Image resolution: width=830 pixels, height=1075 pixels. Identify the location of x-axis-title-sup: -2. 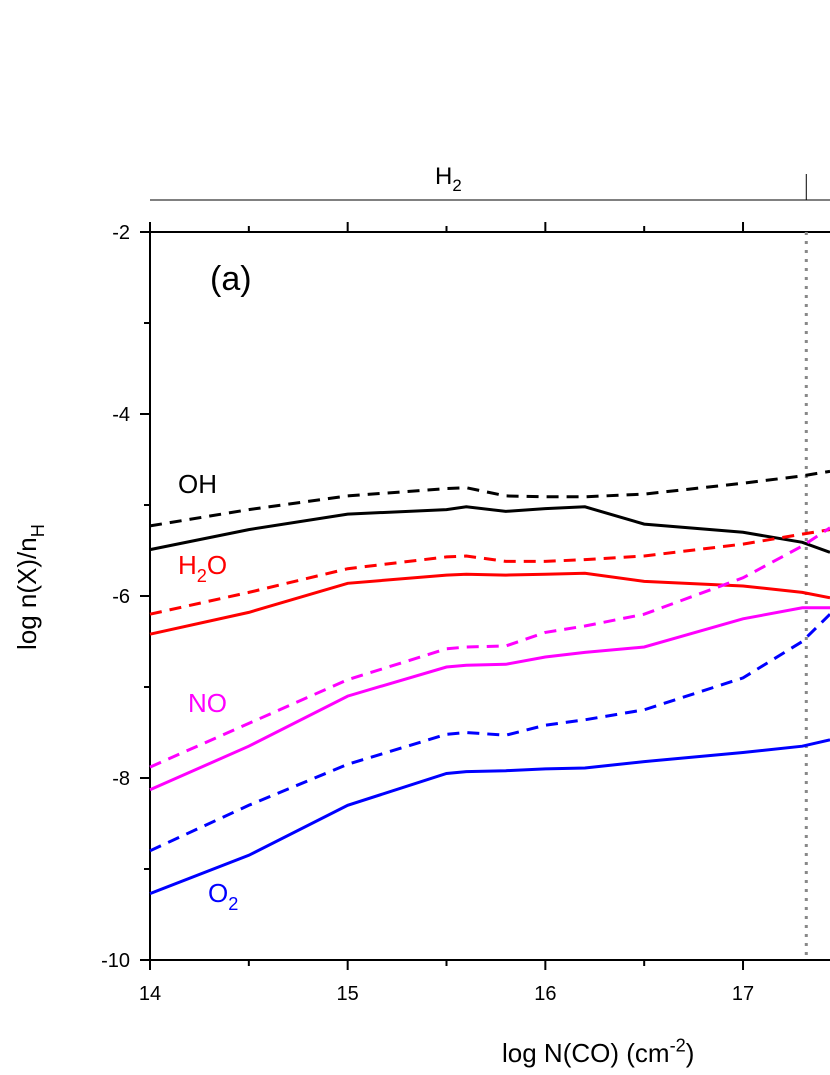
(678, 1046).